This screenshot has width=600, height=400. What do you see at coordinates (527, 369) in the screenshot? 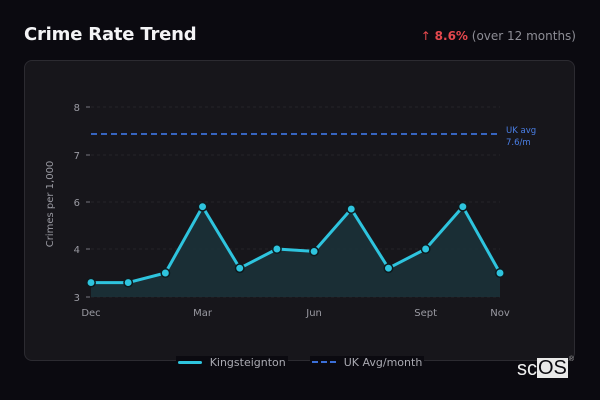
I see `logo-prefix: sc` at bounding box center [527, 369].